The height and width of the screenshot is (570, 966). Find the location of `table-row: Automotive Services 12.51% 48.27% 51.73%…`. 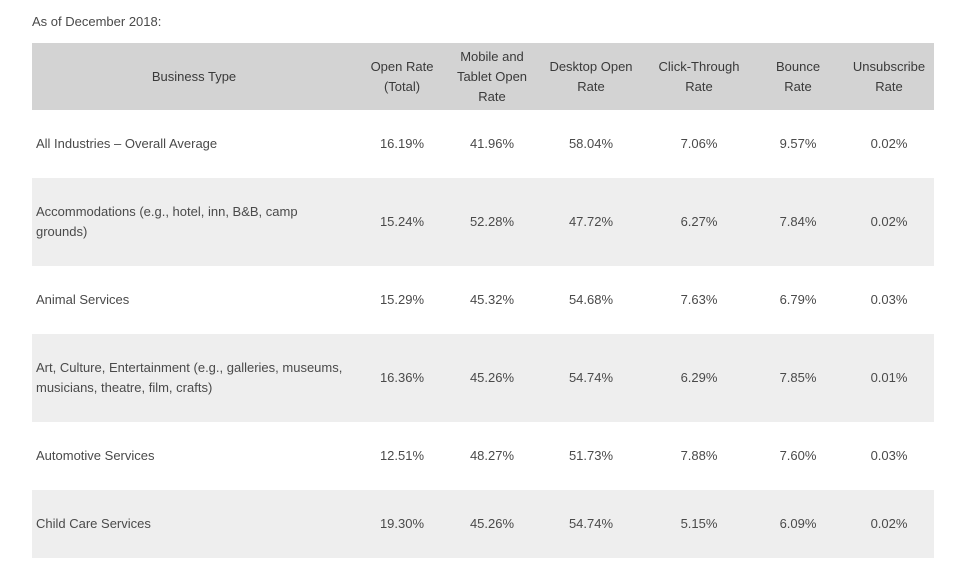

table-row: Automotive Services 12.51% 48.27% 51.73%… is located at coordinates (483, 456).